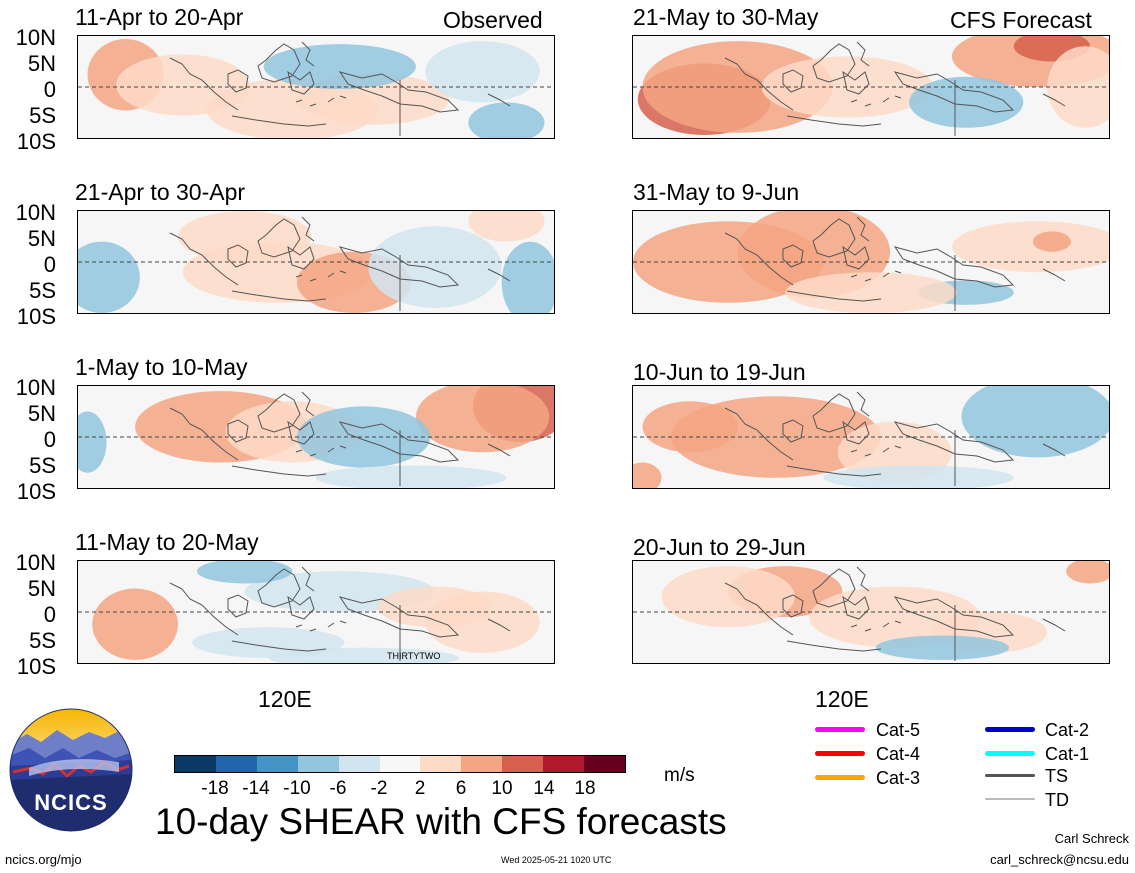  Describe the element at coordinates (441, 821) in the screenshot. I see `main-title: 10-day SHEAR with CFS forecasts` at that location.